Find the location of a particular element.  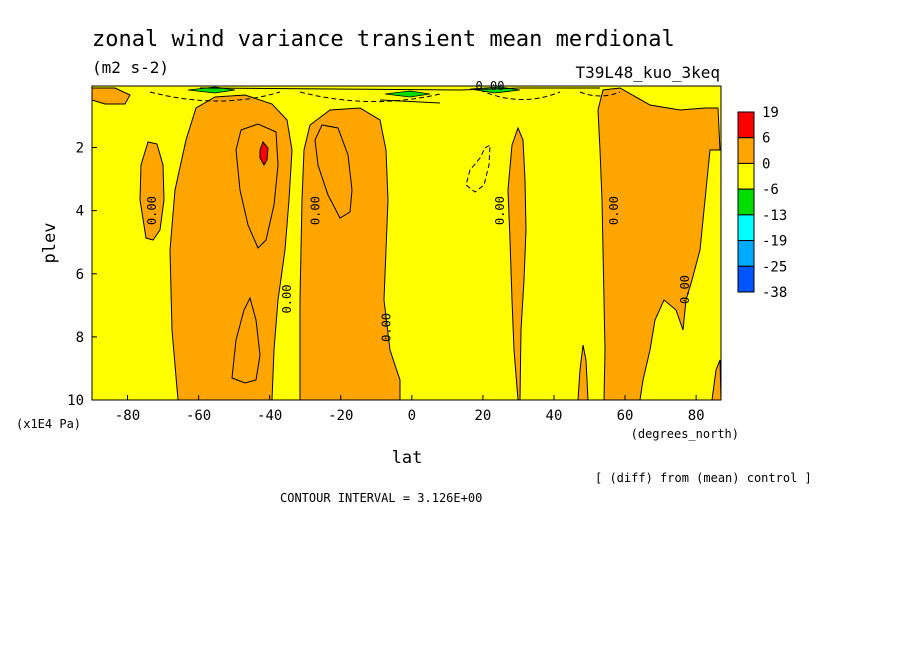

positive-region-north-tropic is located at coordinates (517, 263).